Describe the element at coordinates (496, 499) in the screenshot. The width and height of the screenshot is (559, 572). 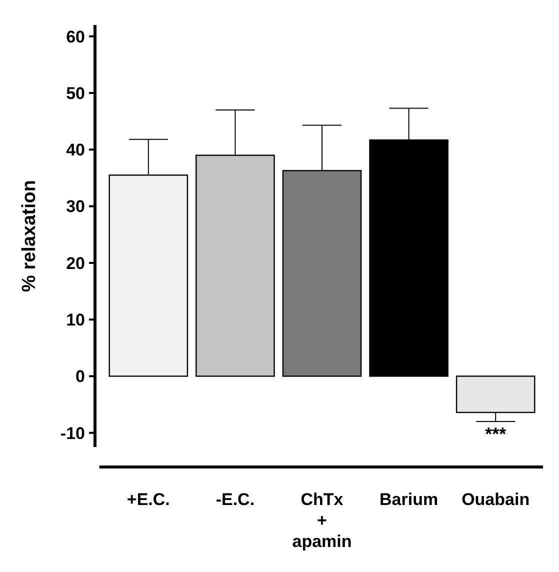
I see `x-tick-label: Ouabain` at that location.